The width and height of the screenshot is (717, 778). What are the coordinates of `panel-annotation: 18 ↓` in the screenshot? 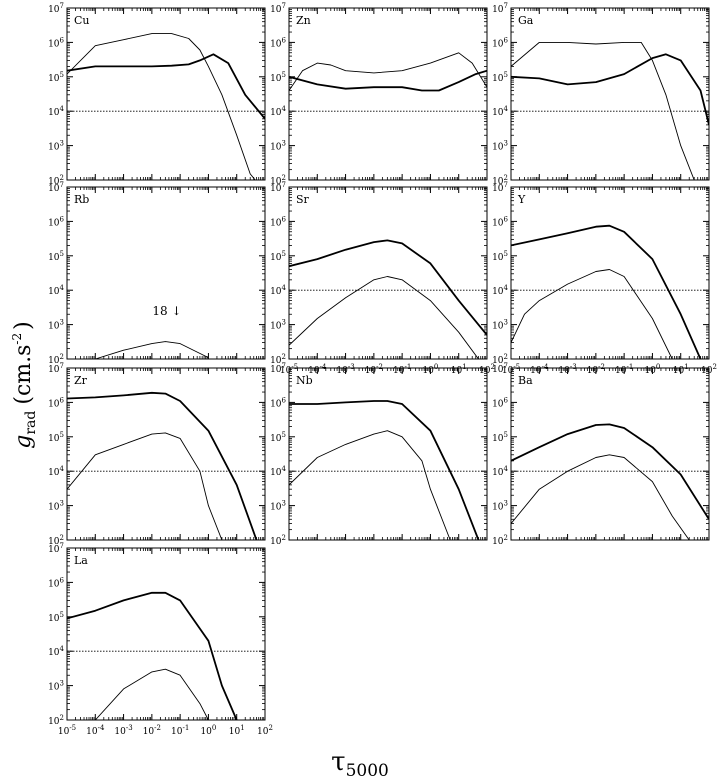 It's located at (166, 311).